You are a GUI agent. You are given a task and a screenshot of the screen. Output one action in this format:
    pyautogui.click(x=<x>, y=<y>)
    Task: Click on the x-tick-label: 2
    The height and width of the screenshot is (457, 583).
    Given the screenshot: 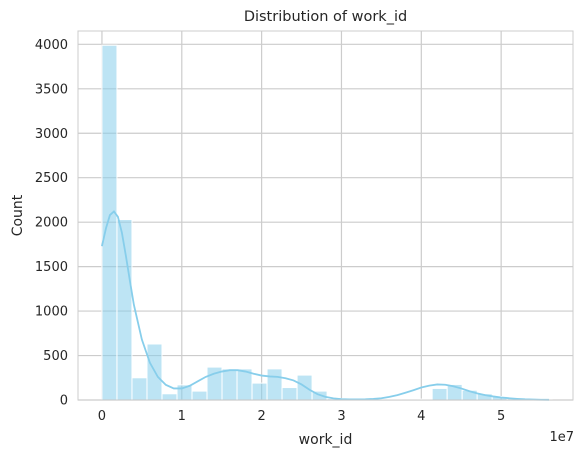 What is the action you would take?
    pyautogui.click(x=261, y=416)
    